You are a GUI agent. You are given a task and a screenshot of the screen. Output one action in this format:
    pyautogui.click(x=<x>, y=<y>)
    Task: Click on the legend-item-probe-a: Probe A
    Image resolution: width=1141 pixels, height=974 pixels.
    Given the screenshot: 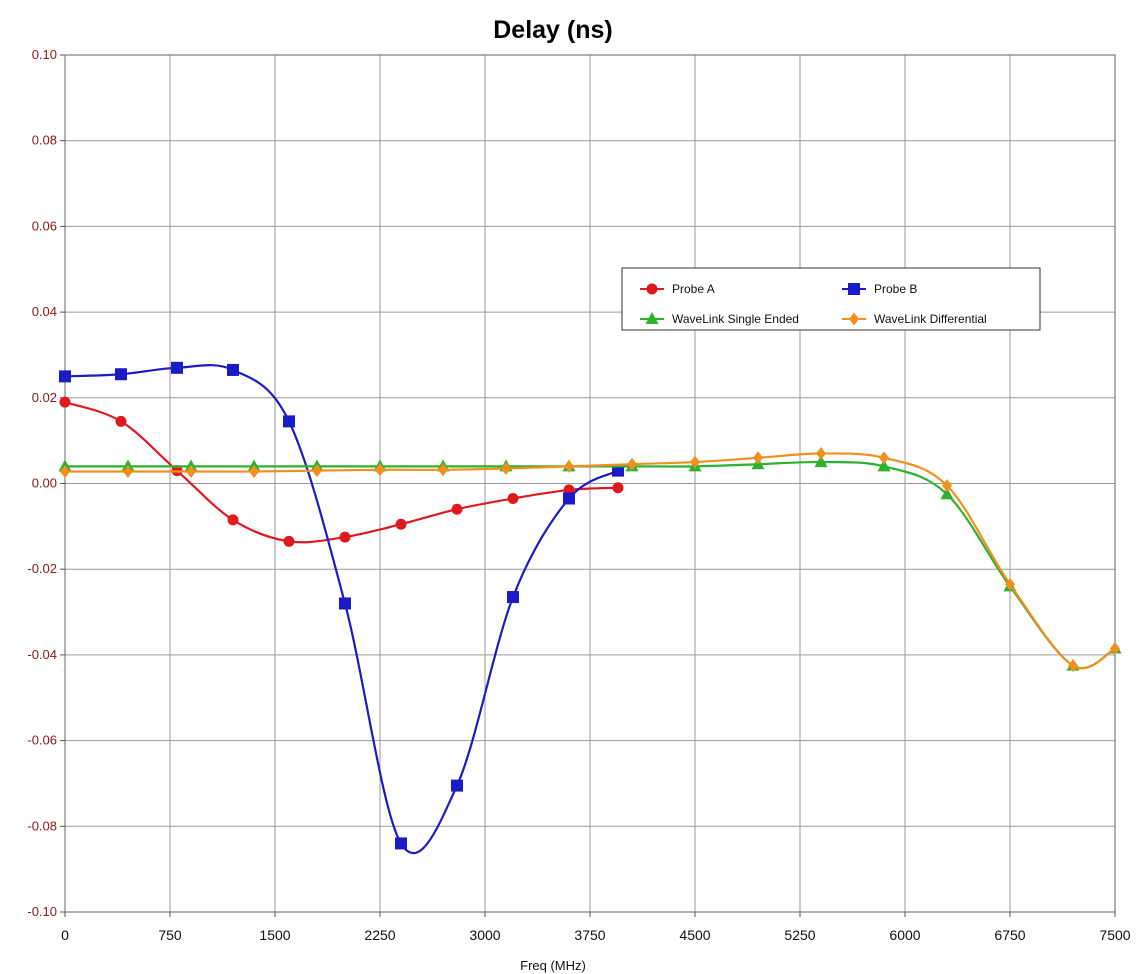 What is the action you would take?
    pyautogui.click(x=677, y=289)
    